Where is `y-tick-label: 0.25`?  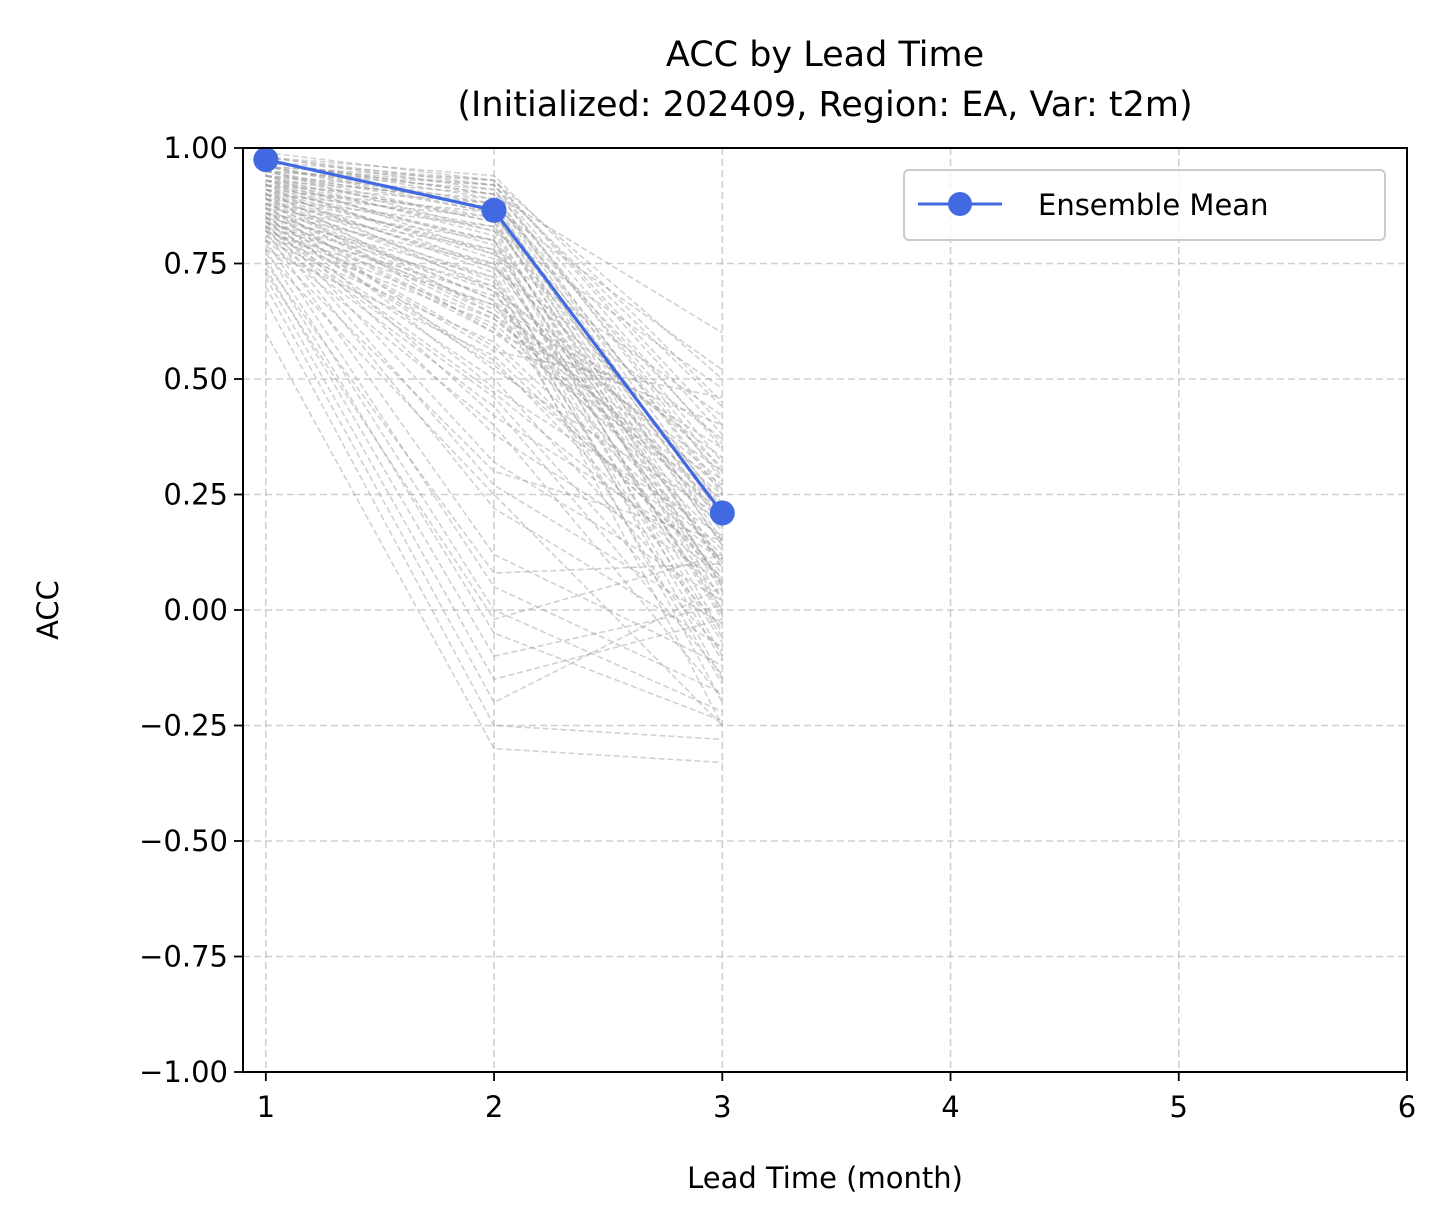 y-tick-label: 0.25 is located at coordinates (195, 495).